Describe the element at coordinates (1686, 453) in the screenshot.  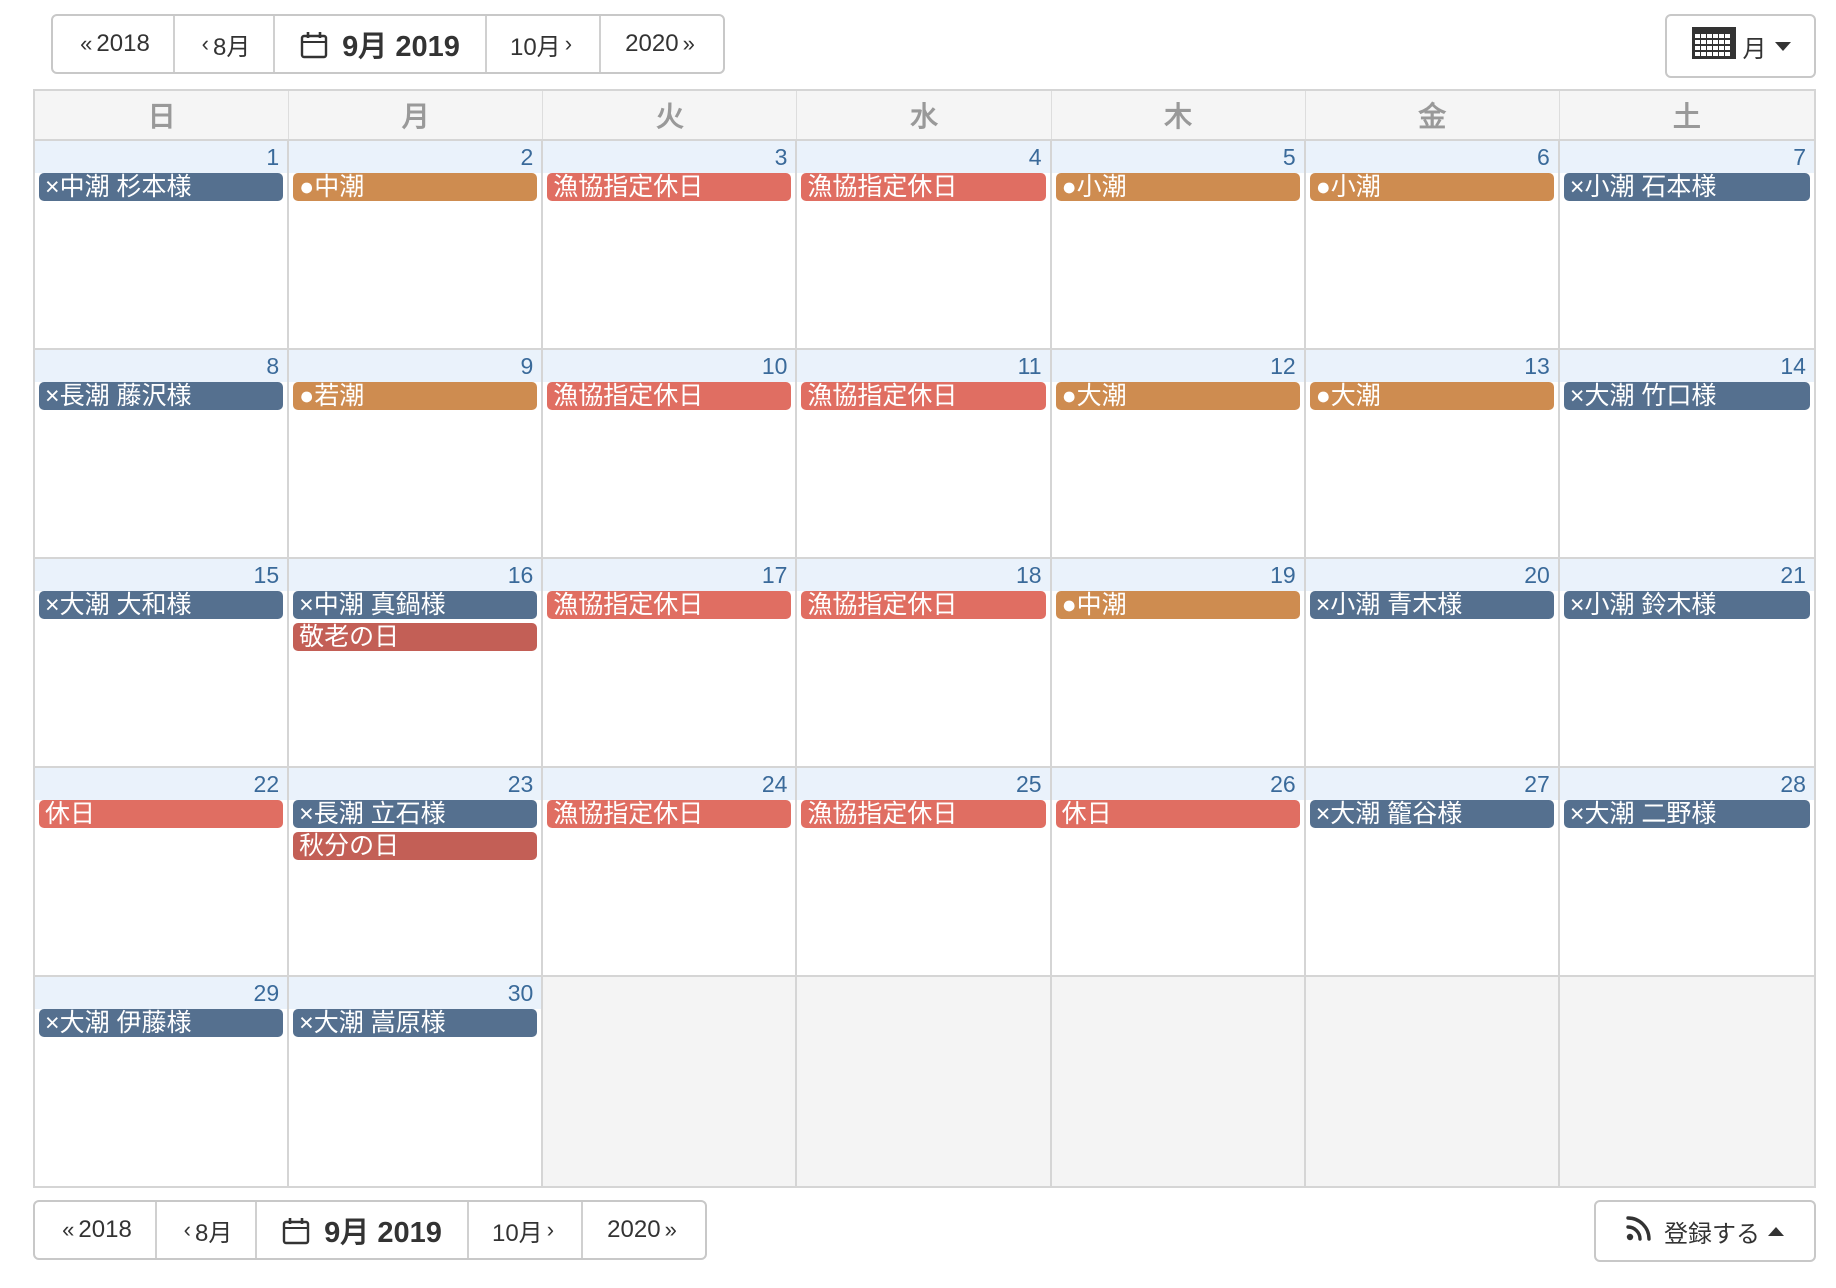
I see `day-cell: 14 ×大潮 竹口様` at that location.